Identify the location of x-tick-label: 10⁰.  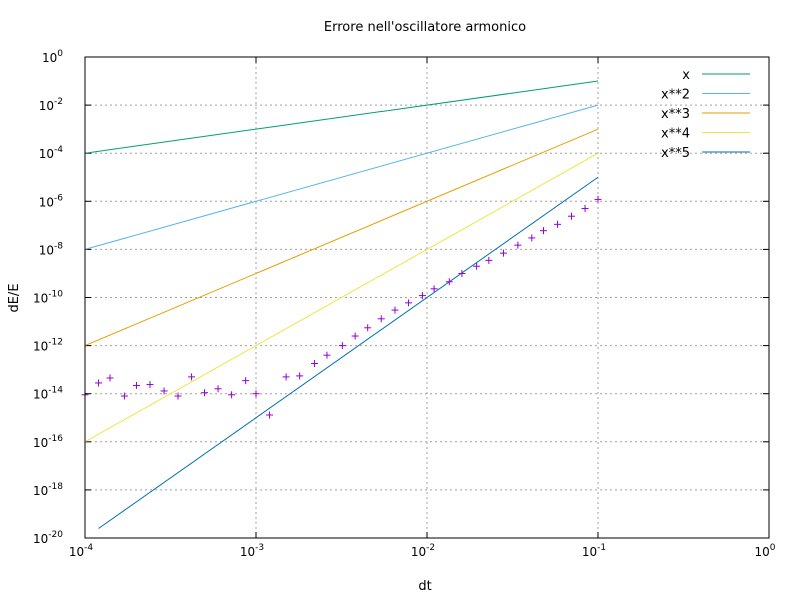
(764, 551).